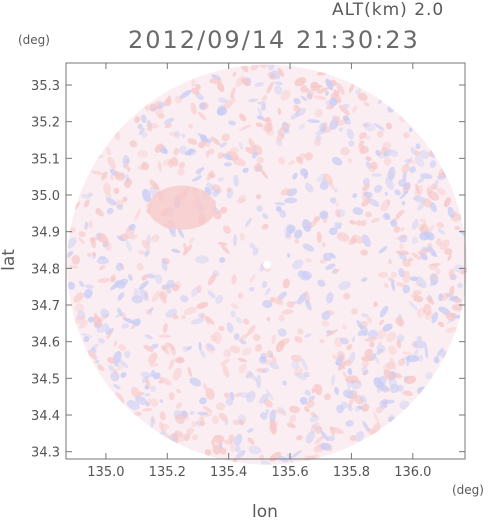 Image resolution: width=491 pixels, height=522 pixels. Describe the element at coordinates (45, 233) in the screenshot. I see `y-tick-label: 34.9` at that location.